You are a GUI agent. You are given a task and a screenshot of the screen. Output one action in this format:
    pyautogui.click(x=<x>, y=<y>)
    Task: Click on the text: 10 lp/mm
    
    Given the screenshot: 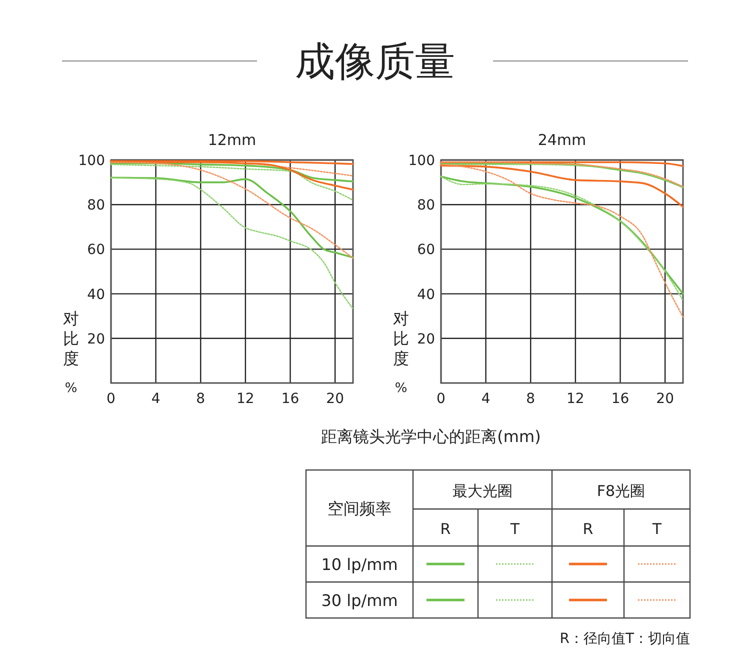 What is the action you would take?
    pyautogui.click(x=359, y=564)
    